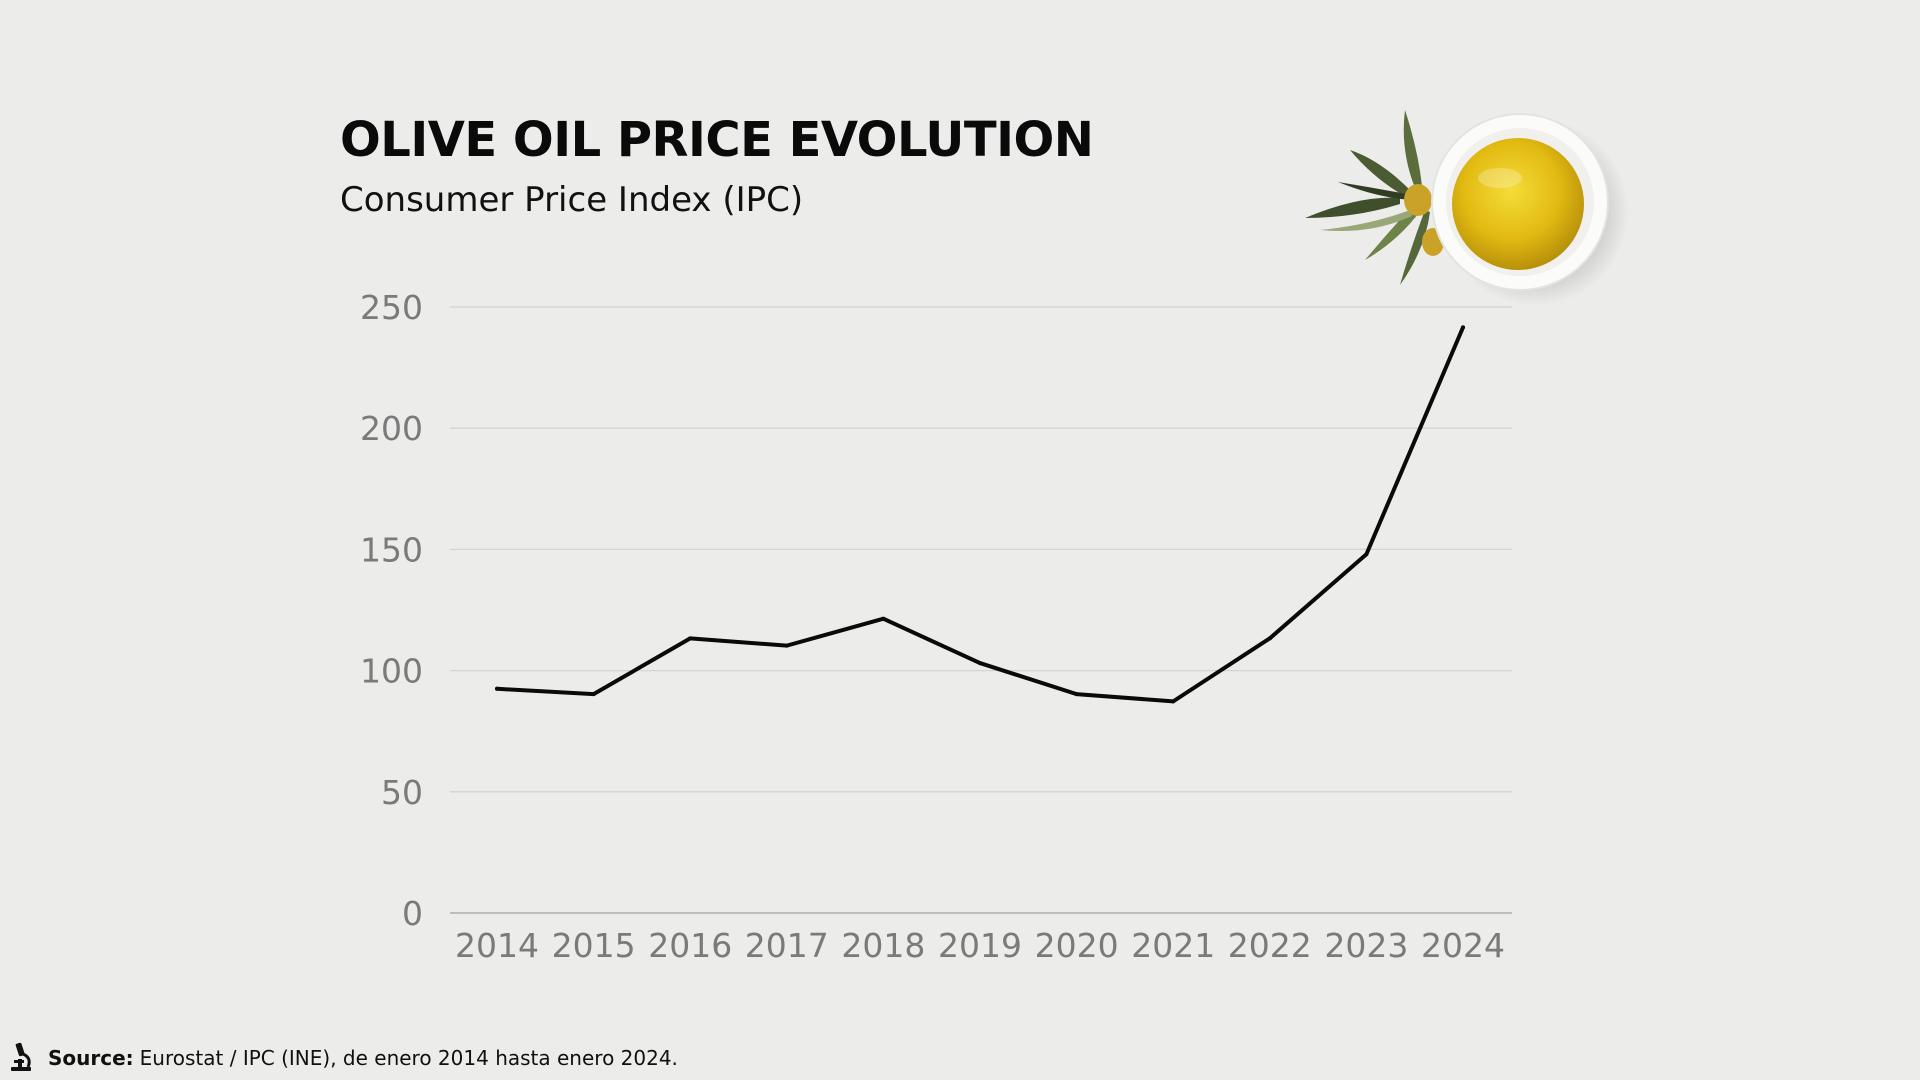 The height and width of the screenshot is (1080, 1920). What do you see at coordinates (1077, 945) in the screenshot?
I see `x-tick-label: 2020` at bounding box center [1077, 945].